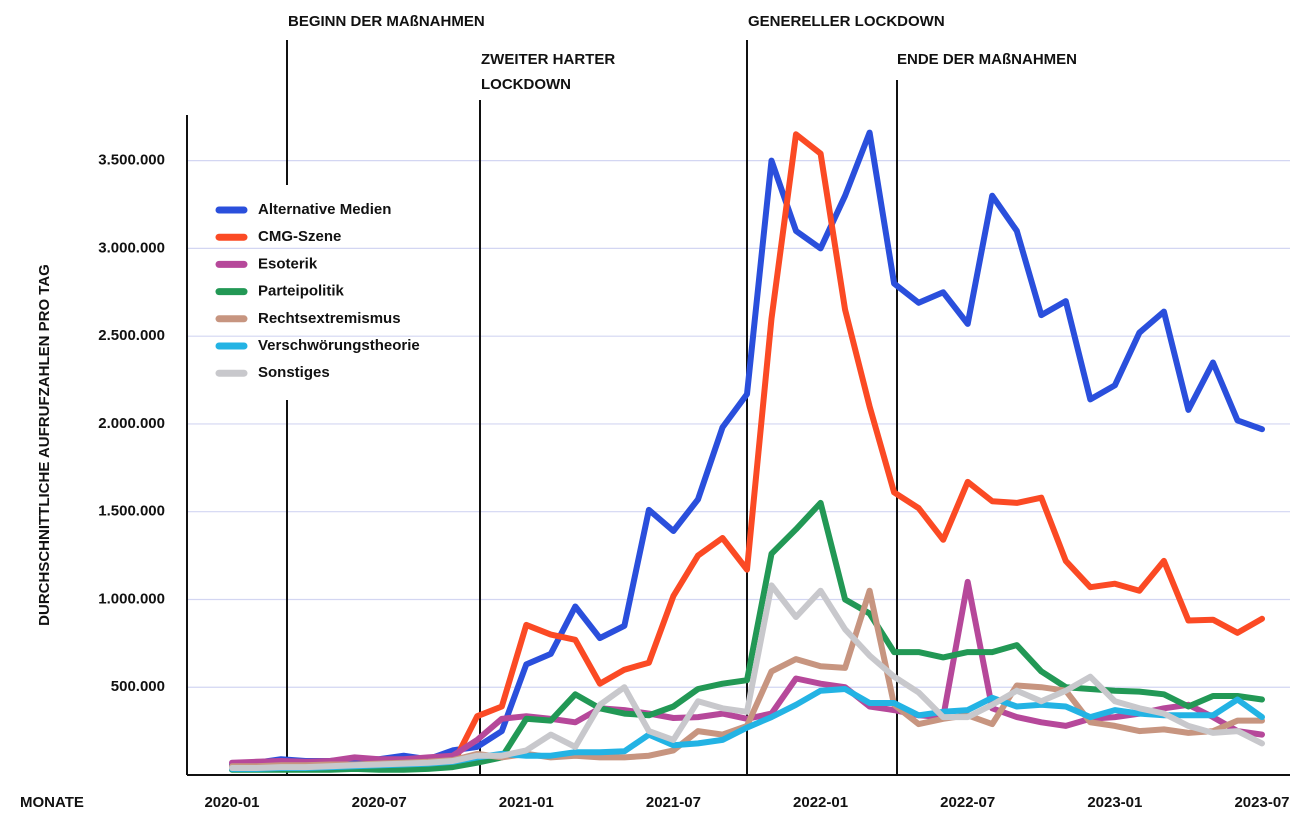  I want to click on annotation-text: LOCKDOWN, so click(526, 84).